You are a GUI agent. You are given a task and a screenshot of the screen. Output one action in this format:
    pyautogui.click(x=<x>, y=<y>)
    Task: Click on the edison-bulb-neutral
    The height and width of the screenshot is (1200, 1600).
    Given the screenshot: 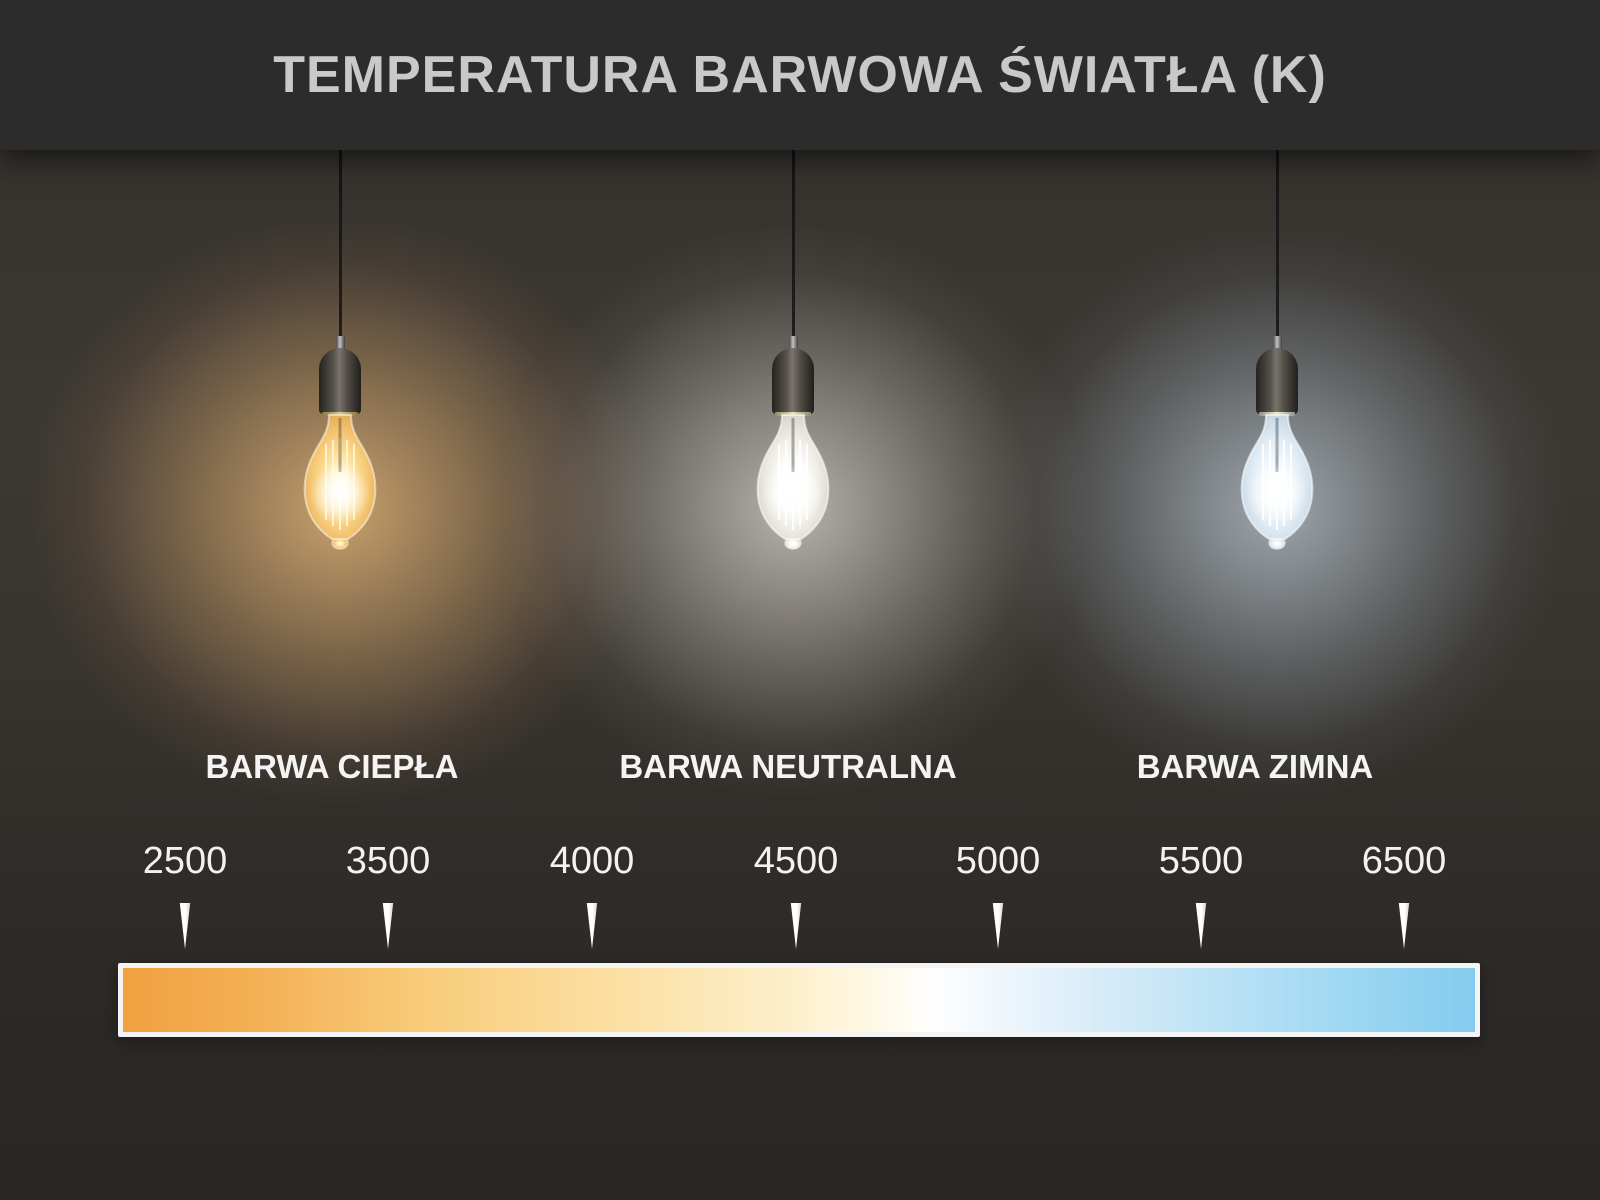 What is the action you would take?
    pyautogui.click(x=793, y=482)
    